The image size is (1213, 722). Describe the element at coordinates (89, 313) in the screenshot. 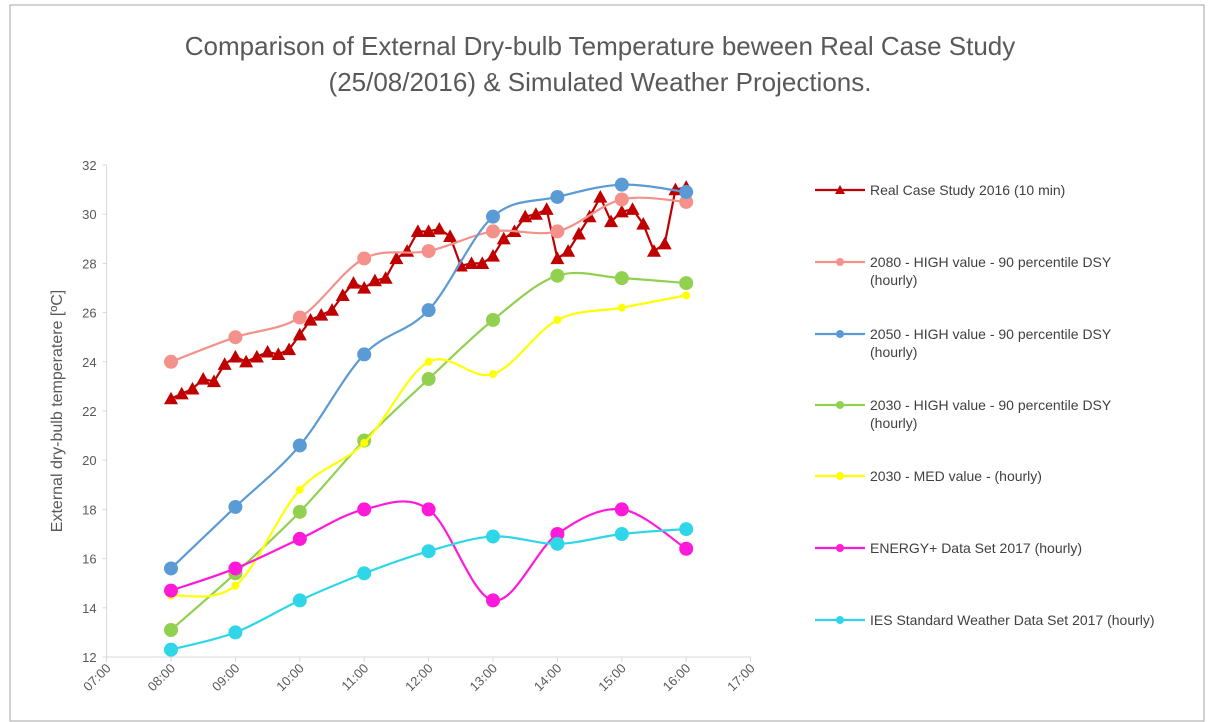

I see `y-tick-label: 26` at that location.